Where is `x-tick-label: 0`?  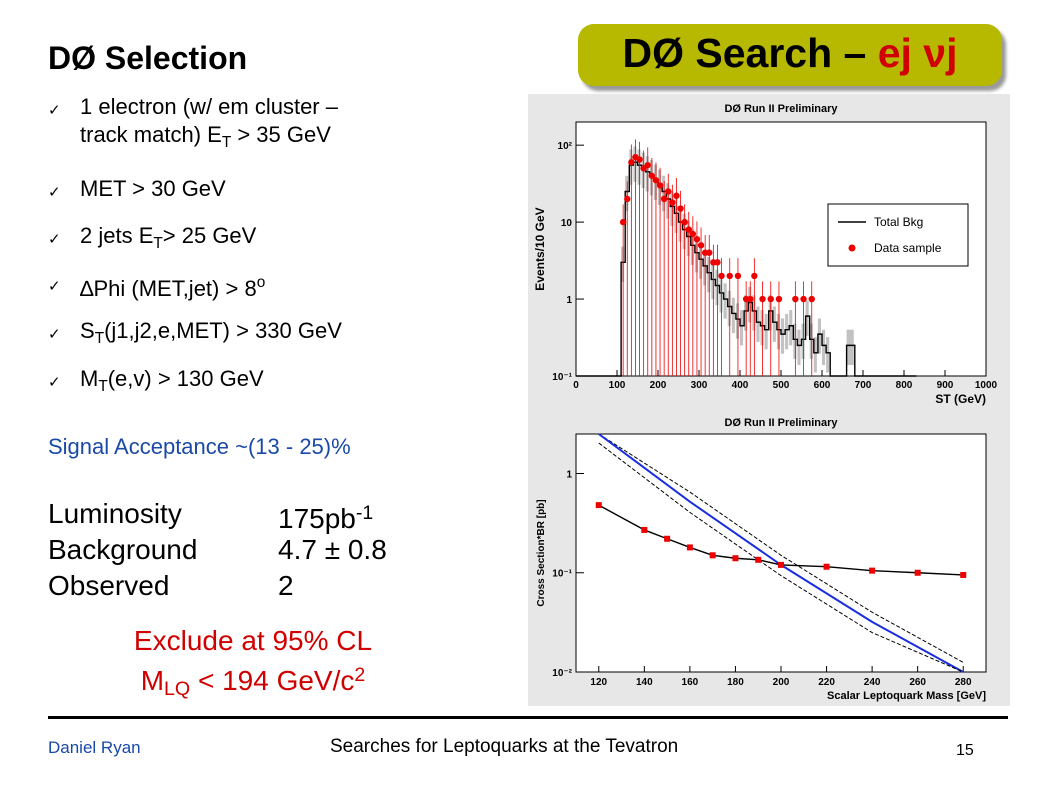 x-tick-label: 0 is located at coordinates (576, 385).